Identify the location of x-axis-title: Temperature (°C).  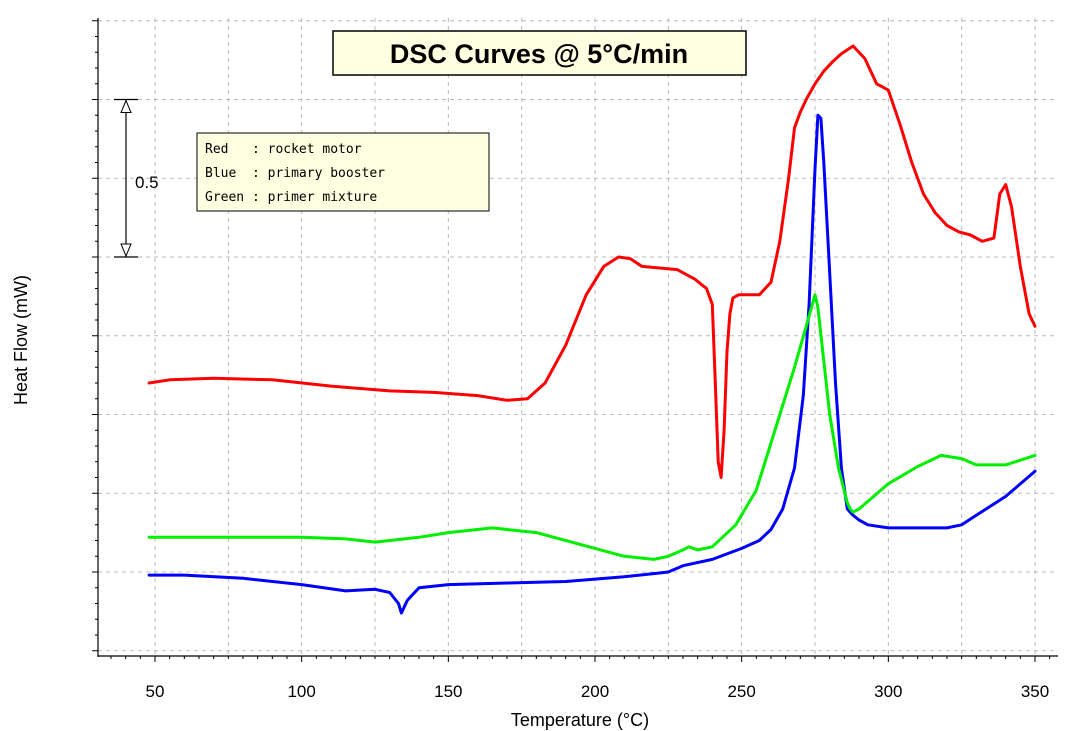
(580, 720).